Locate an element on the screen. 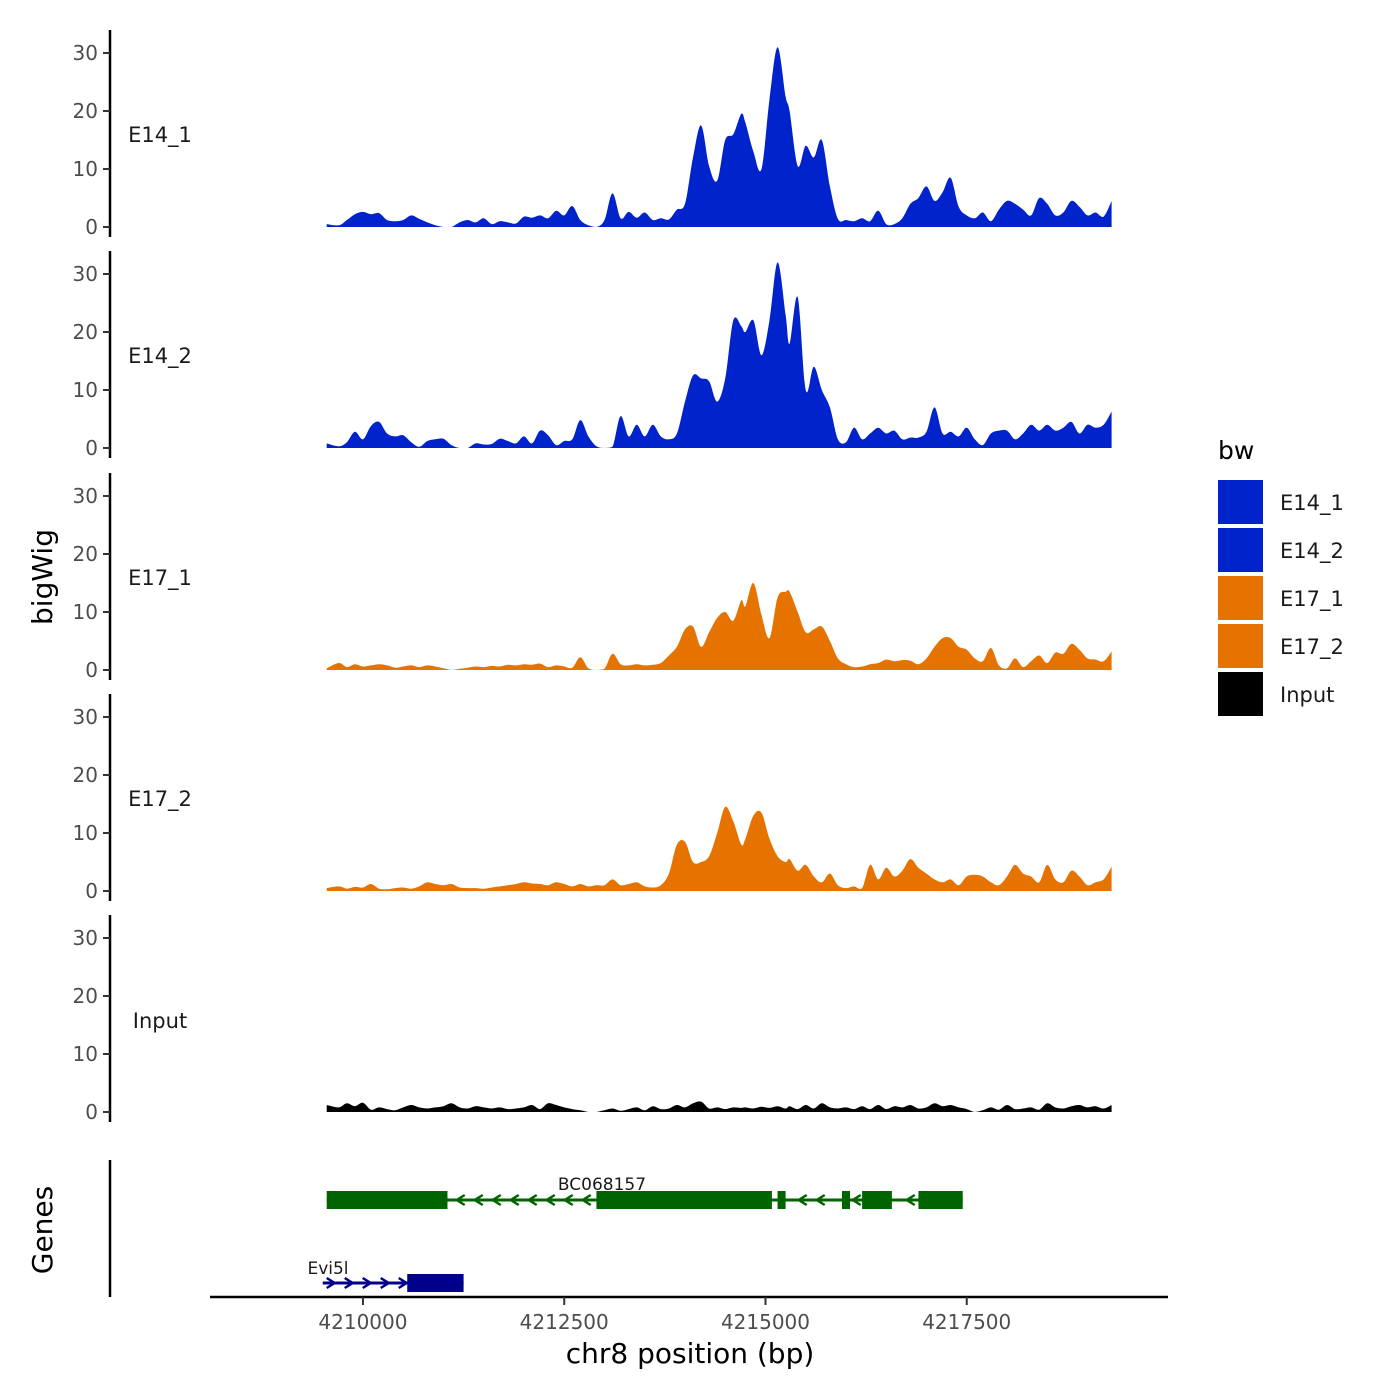 The image size is (1400, 1400). genes-axis-title: Genes is located at coordinates (42, 1230).